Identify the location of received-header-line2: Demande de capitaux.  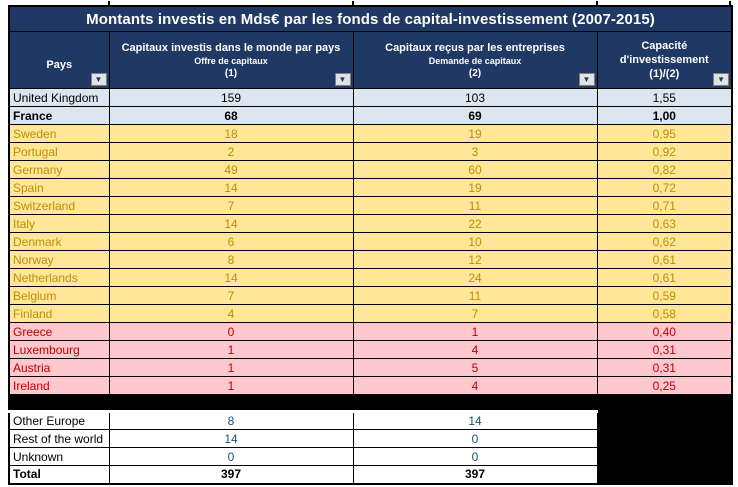
(475, 60).